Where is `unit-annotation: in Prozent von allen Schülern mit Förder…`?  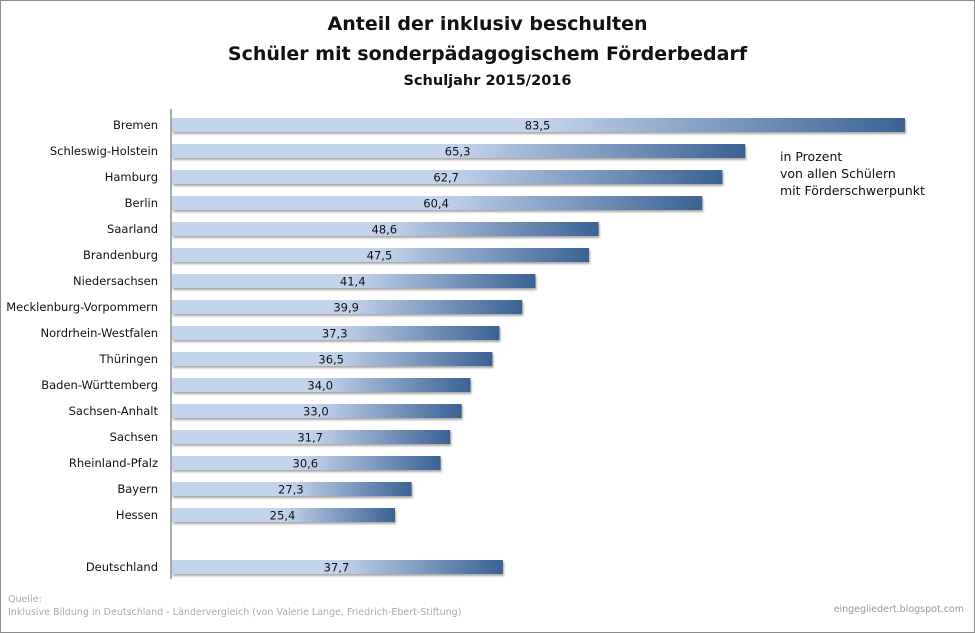 unit-annotation: in Prozent von allen Schülern mit Förder… is located at coordinates (852, 173).